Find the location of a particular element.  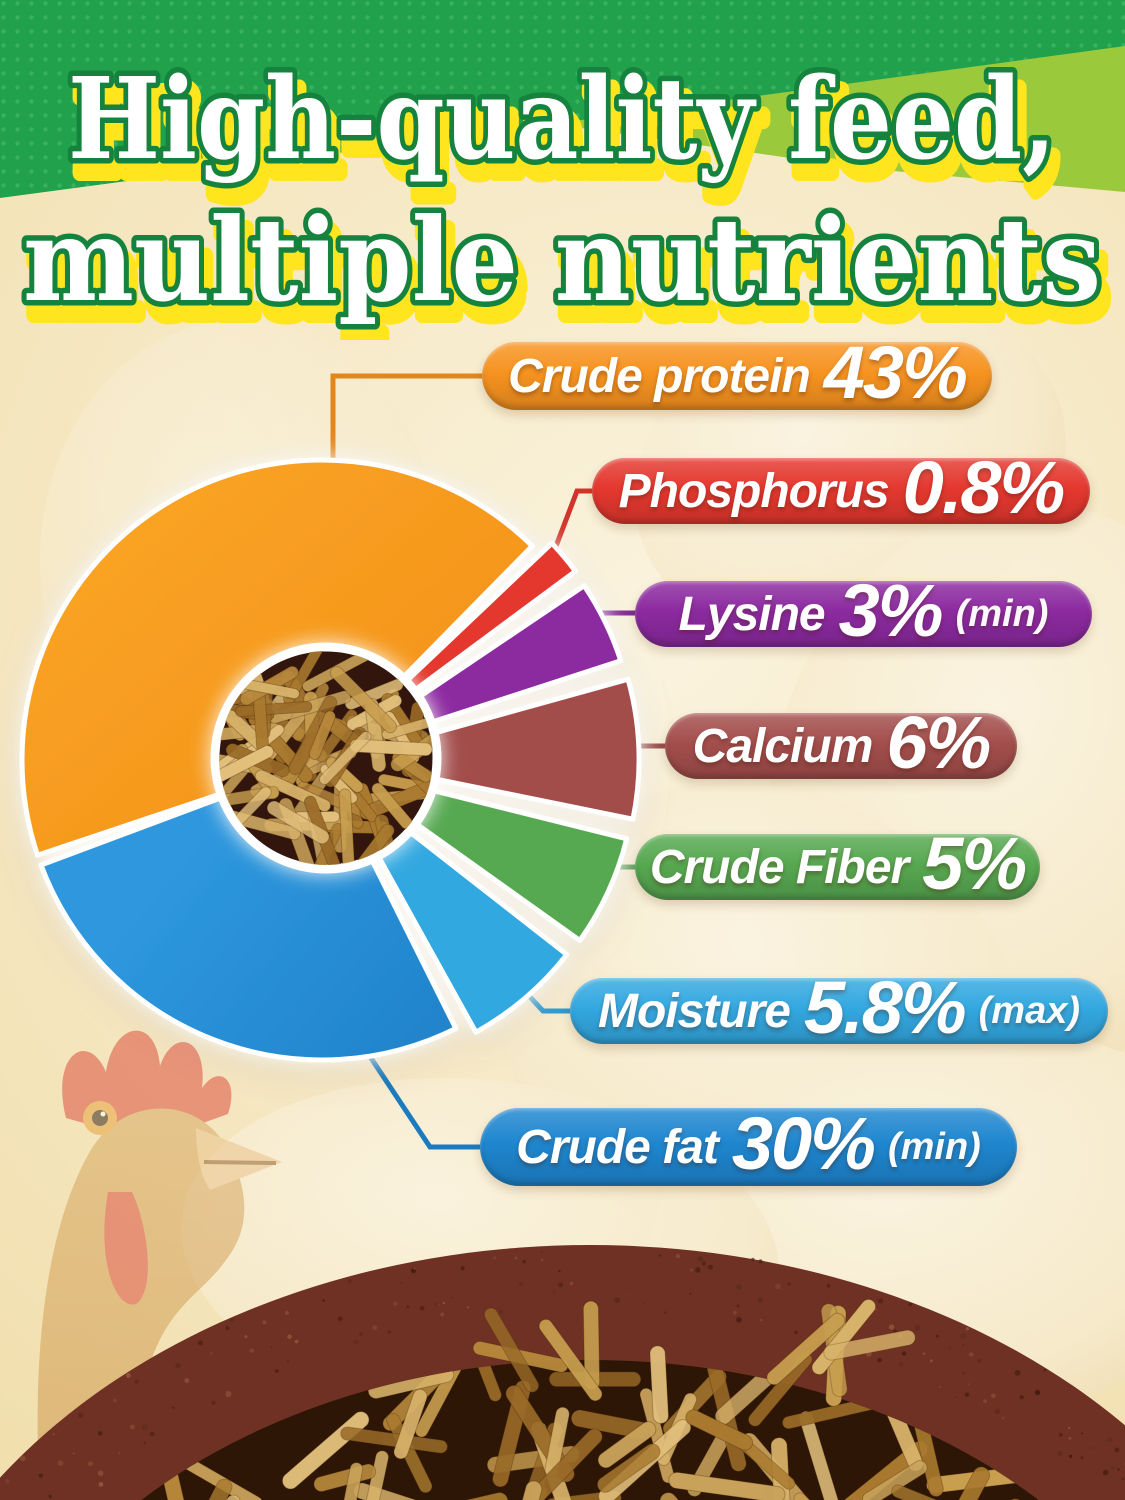

nutrient-pill-crude-protein: Crude protein 43% is located at coordinates (737, 373).